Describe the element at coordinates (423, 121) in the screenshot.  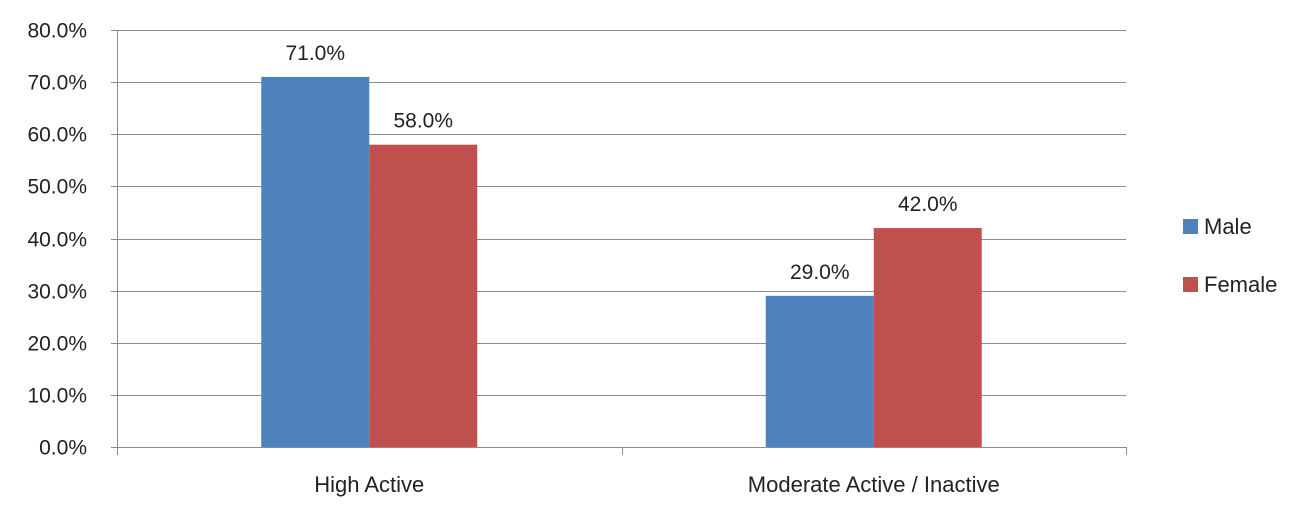
I see `data-label: 58.0%` at that location.